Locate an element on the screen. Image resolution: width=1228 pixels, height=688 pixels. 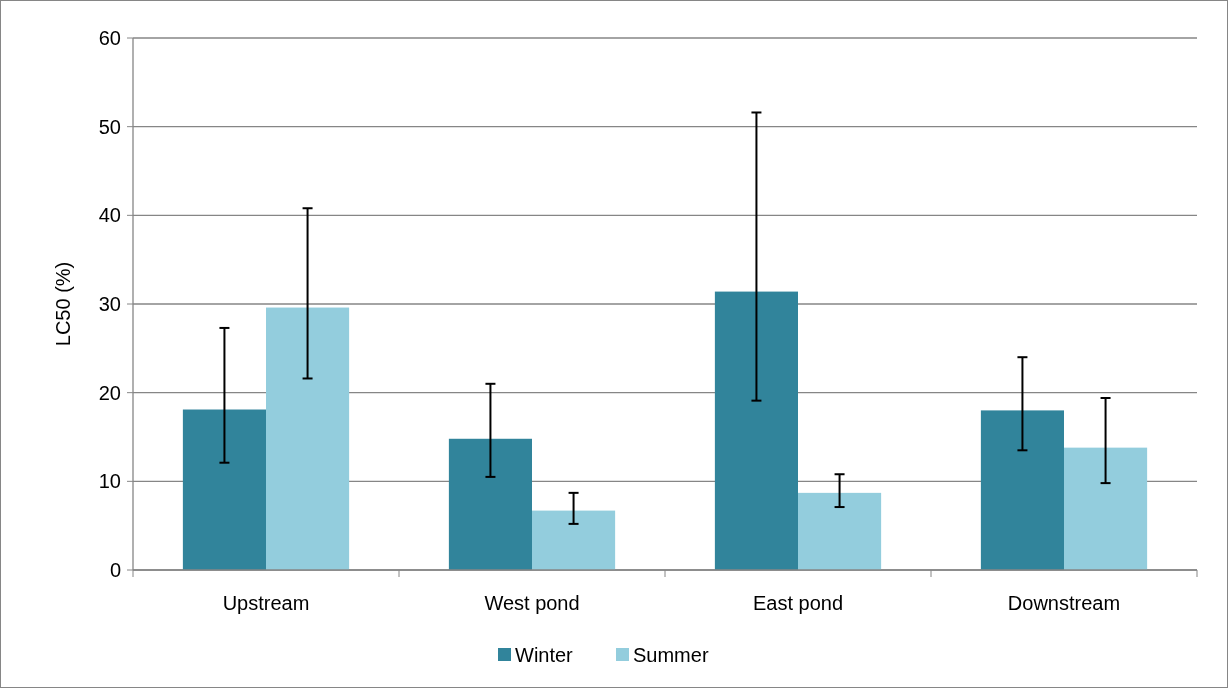
y-tick-label: 40 is located at coordinates (109, 215).